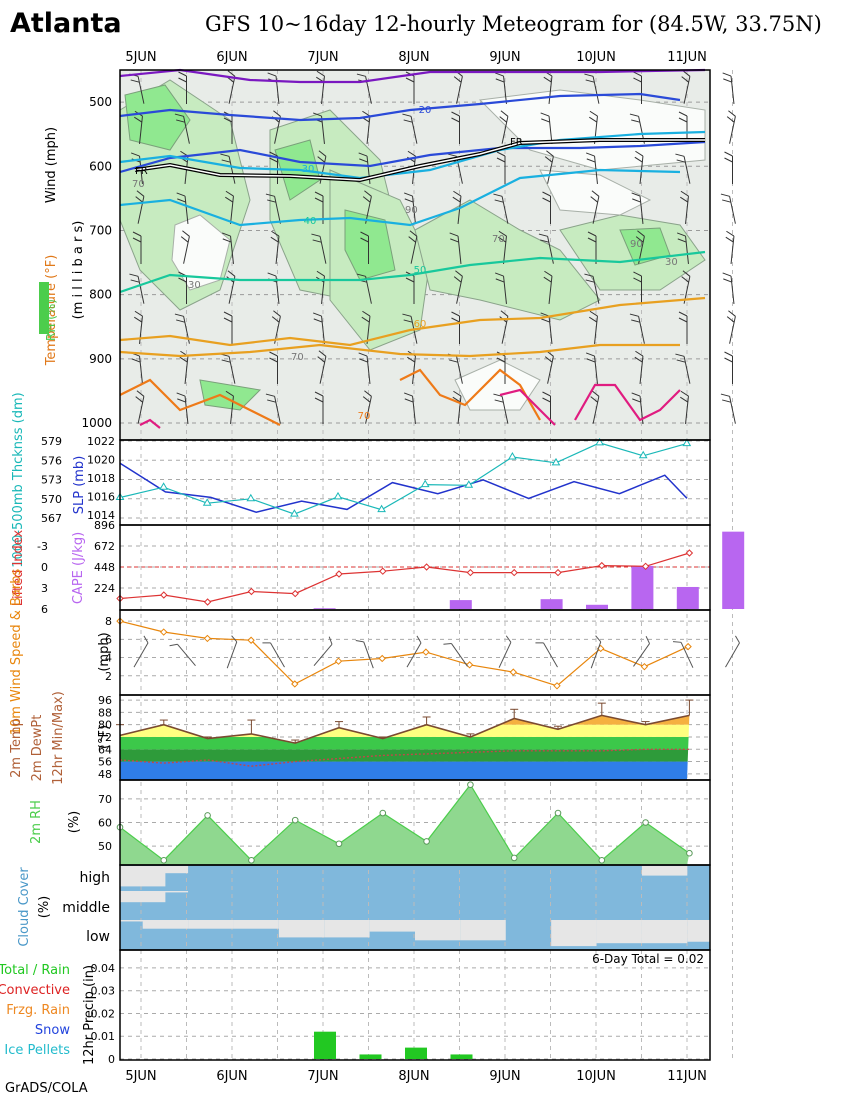 The width and height of the screenshot is (850, 1100). I want to click on precip-total-label: 6-Day Total = 0.02, so click(648, 959).